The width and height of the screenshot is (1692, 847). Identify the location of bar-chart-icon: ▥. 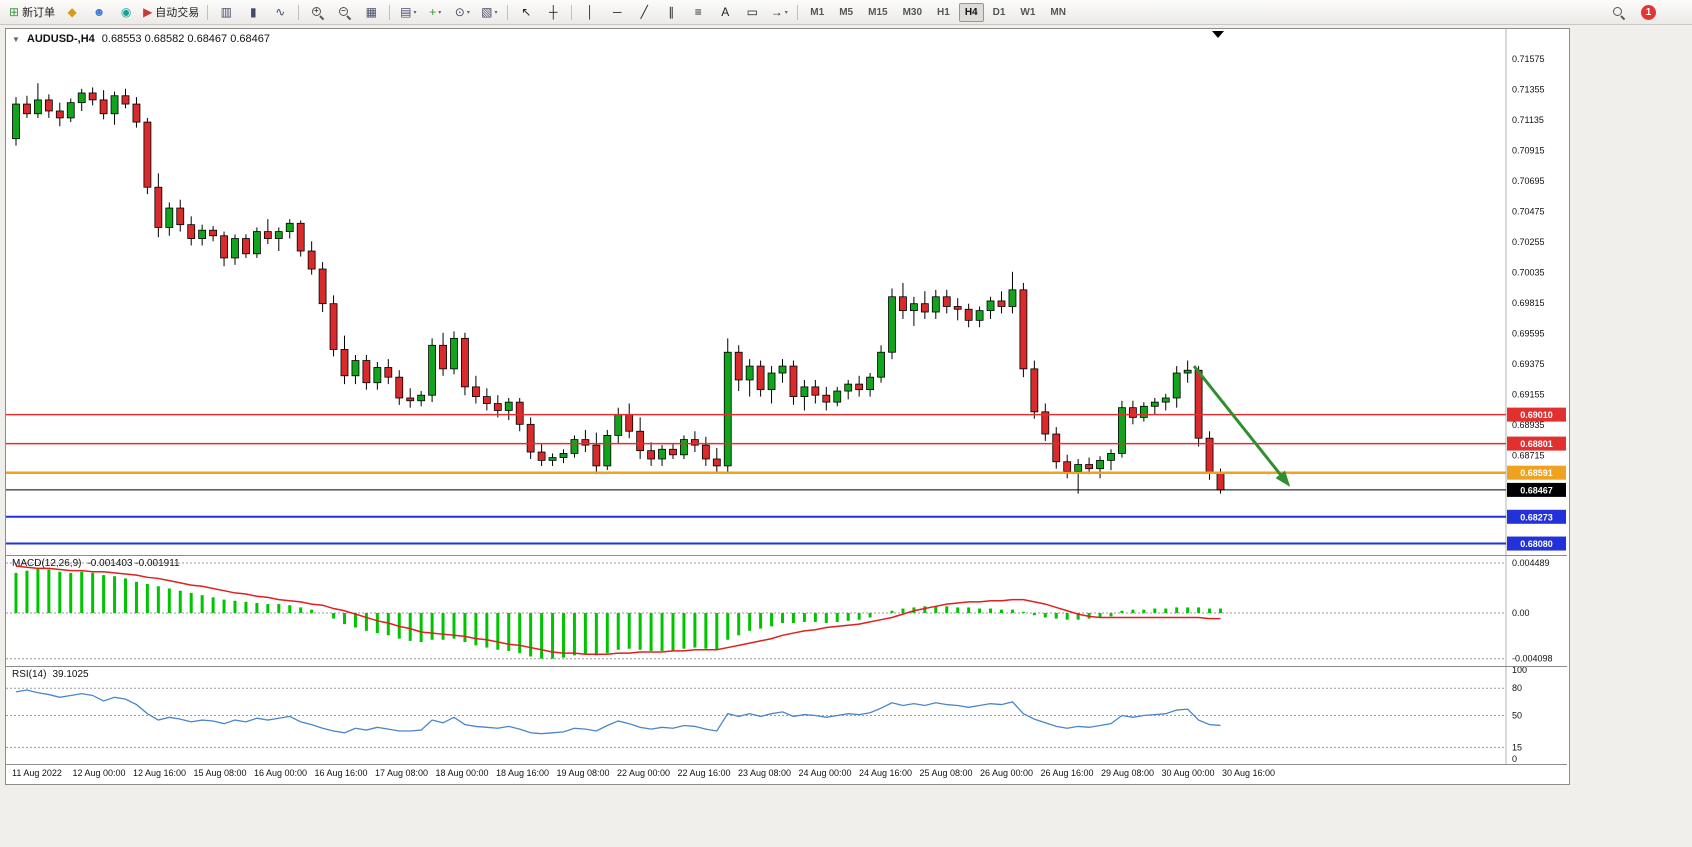
(226, 12).